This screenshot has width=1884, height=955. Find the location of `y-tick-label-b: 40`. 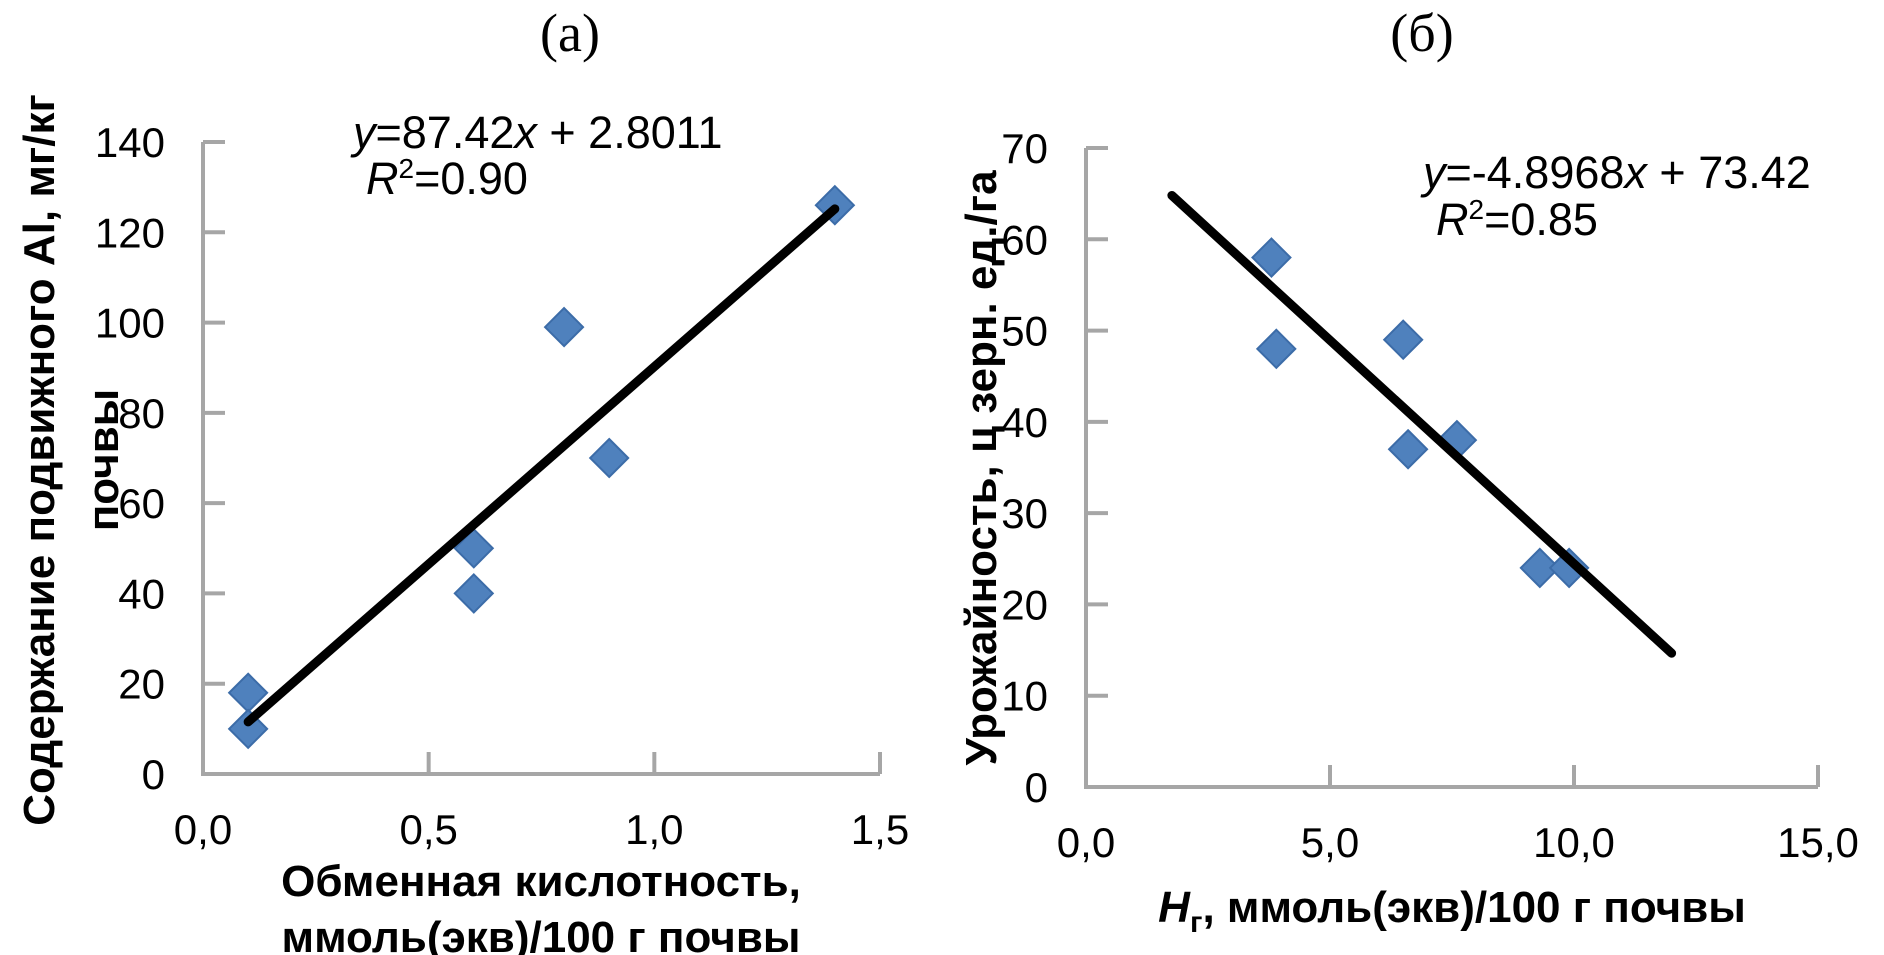

y-tick-label-b: 40 is located at coordinates (1024, 422).